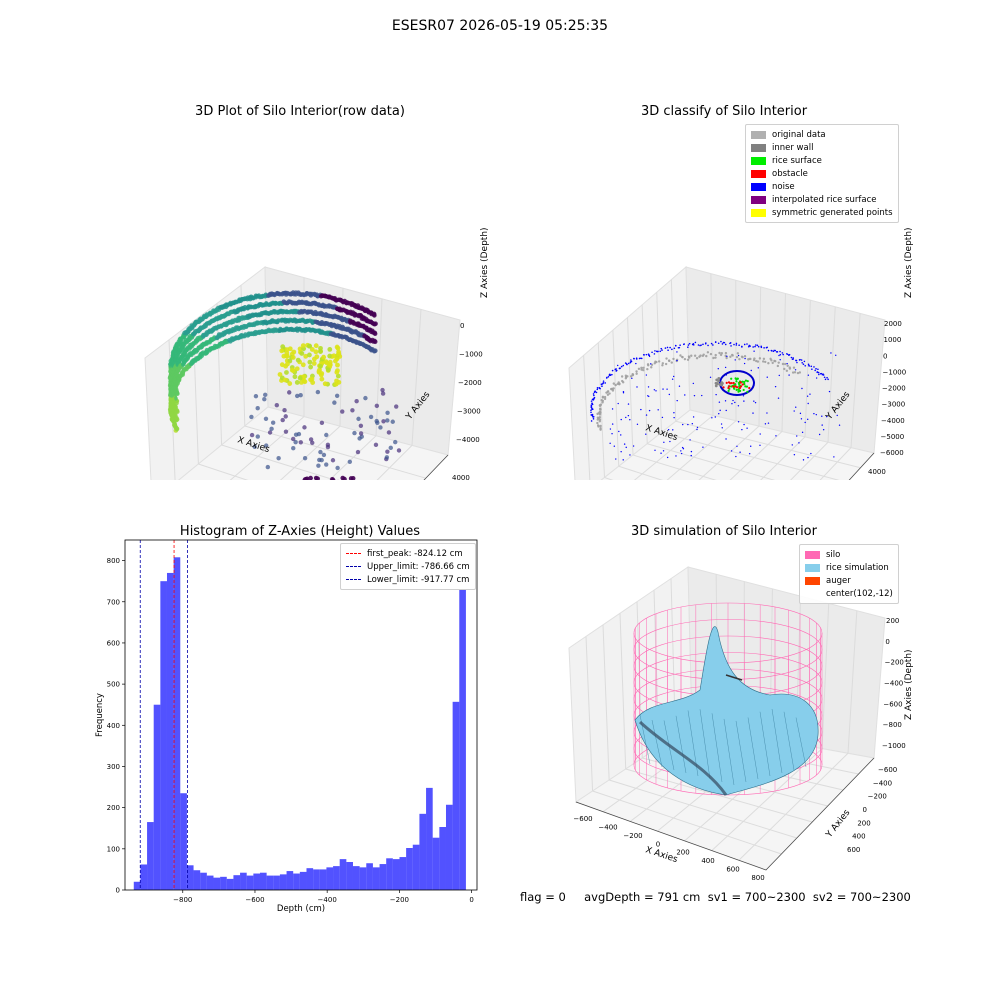  I want to click on surface-shadow, so click(683, 758).